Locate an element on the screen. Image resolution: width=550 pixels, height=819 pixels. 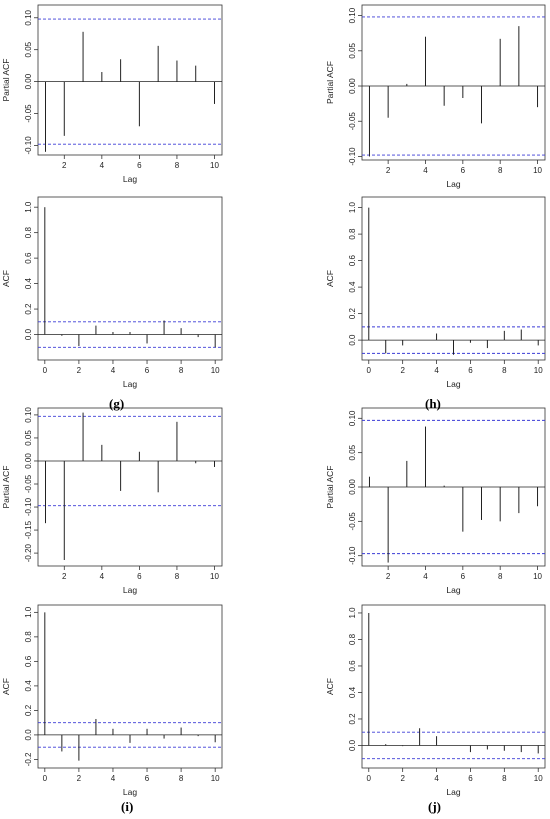
chart-panel-7: 0 2 4 6 8 10 -0.2 0.0 0.2 0.4 0.6 0.8 1.0 Lag ACF is located at coordinates (112, 700).